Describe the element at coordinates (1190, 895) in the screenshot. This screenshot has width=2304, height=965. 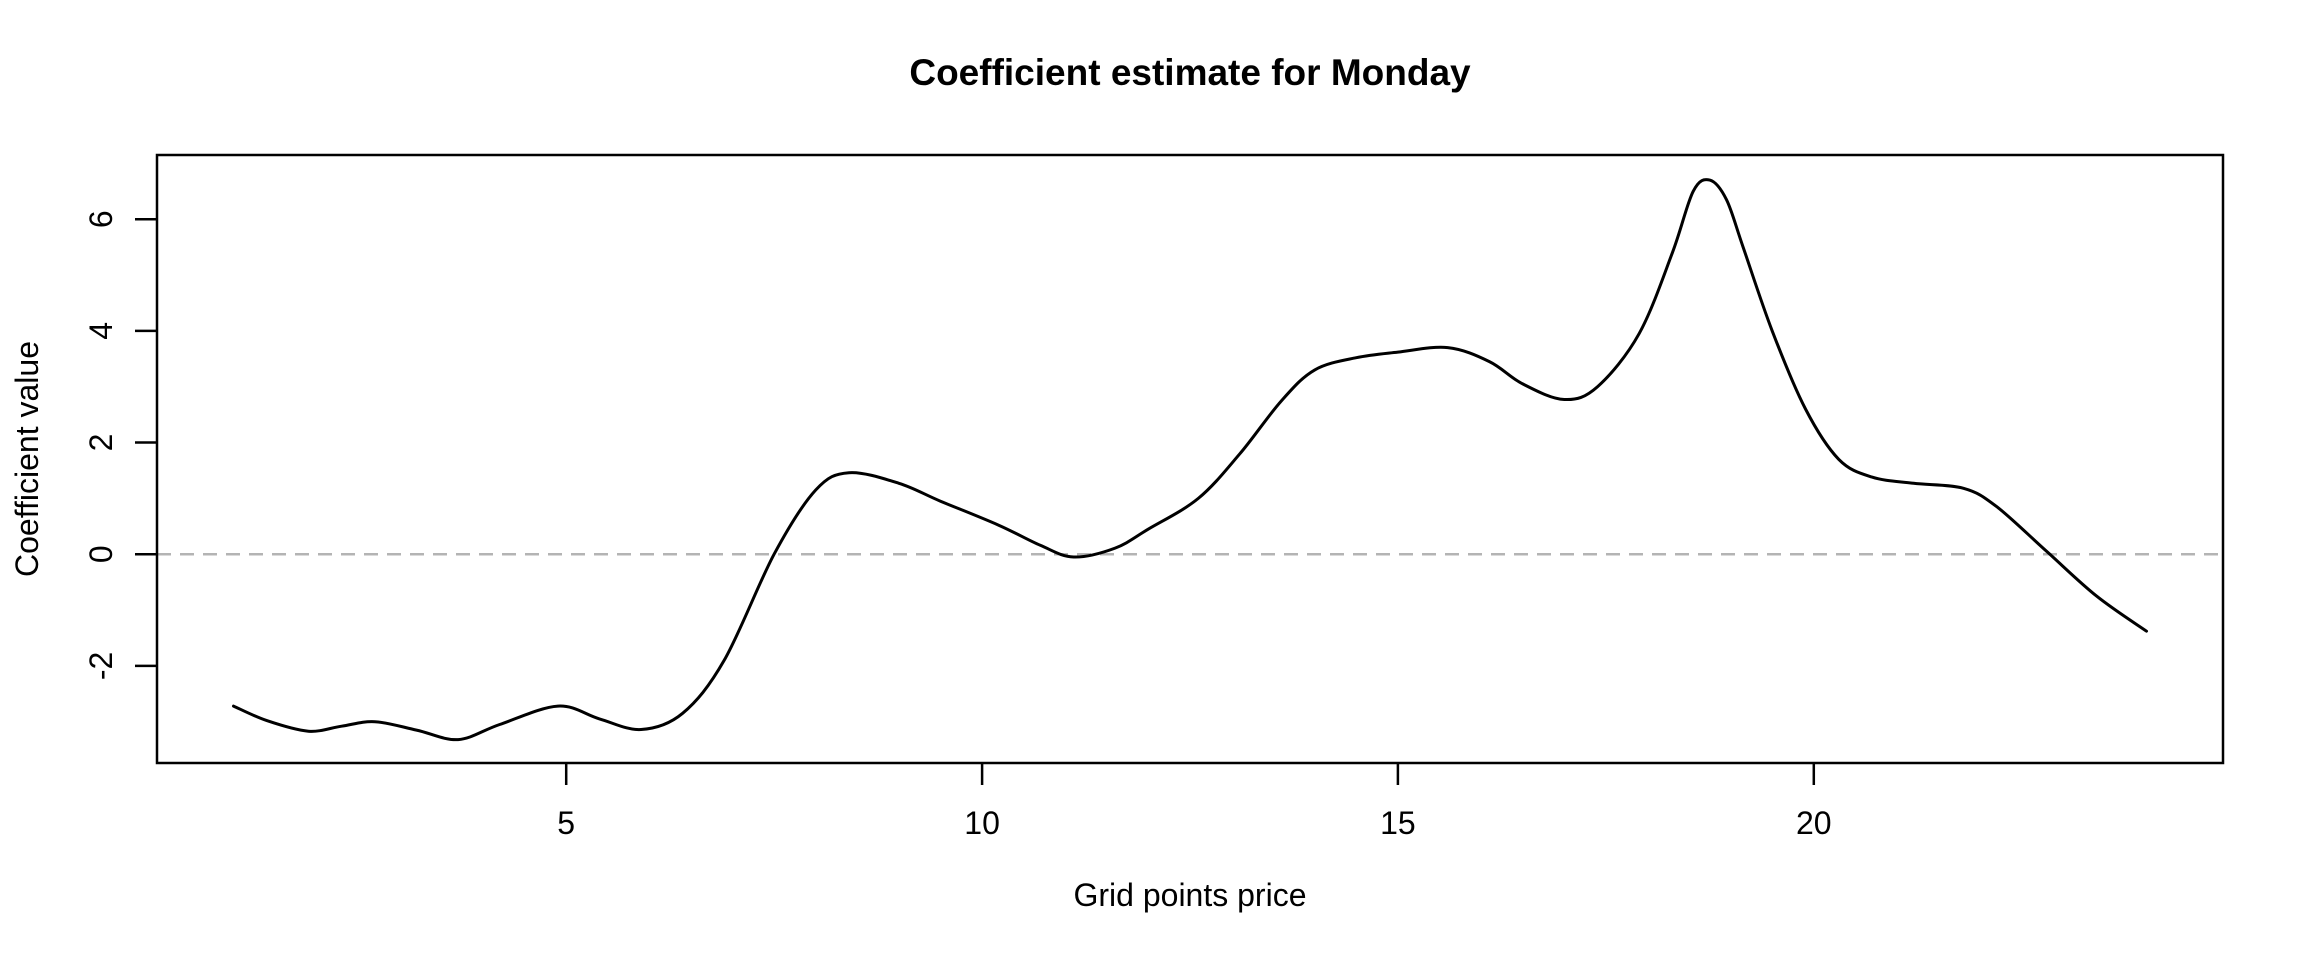
I see `x-axis-label: Grid points price` at that location.